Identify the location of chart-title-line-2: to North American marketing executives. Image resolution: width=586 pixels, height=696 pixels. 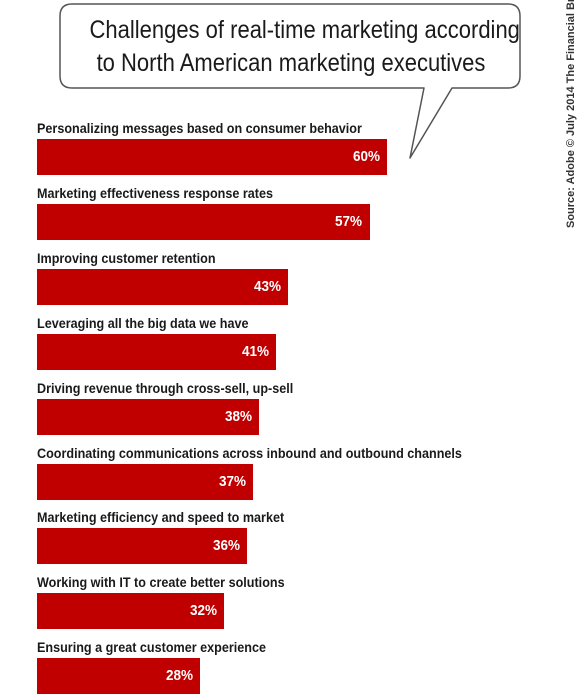
(291, 63).